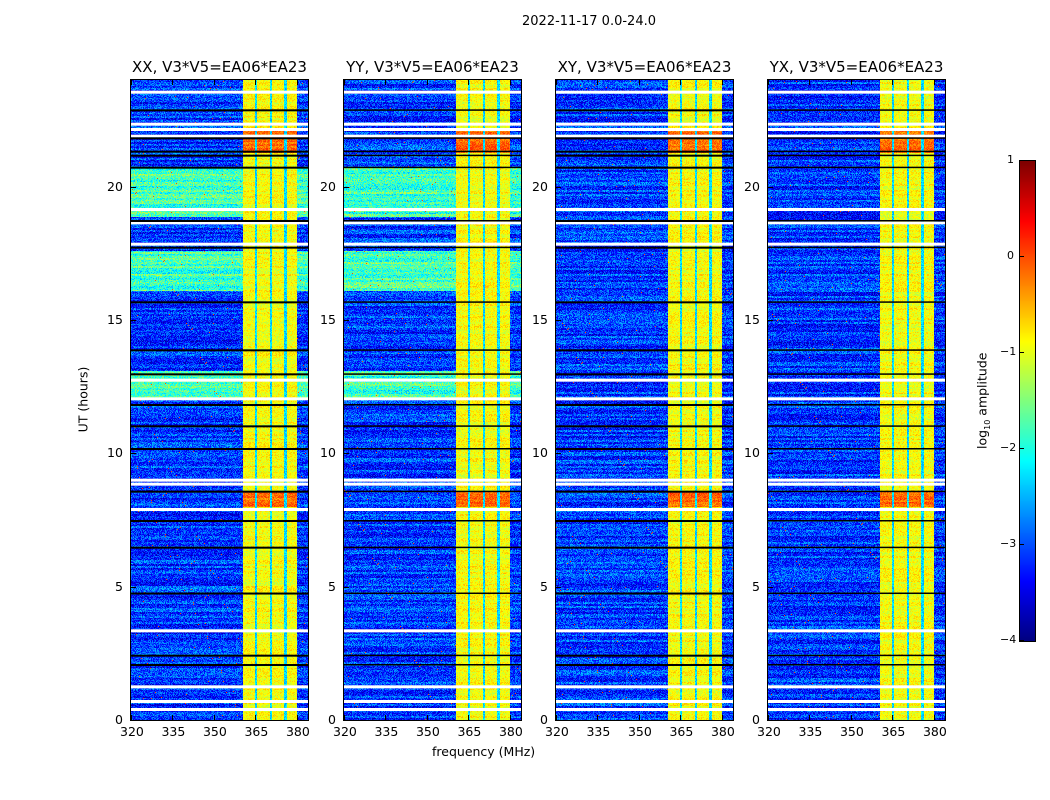 The height and width of the screenshot is (800, 1050). I want to click on spectrogram-xy, so click(644, 400).